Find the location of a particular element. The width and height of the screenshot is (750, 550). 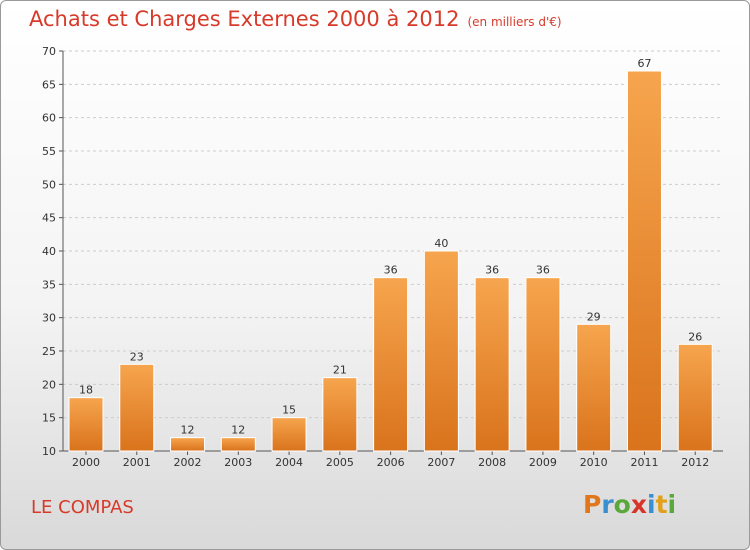

x-tick-label-2007: 2007 is located at coordinates (441, 462).